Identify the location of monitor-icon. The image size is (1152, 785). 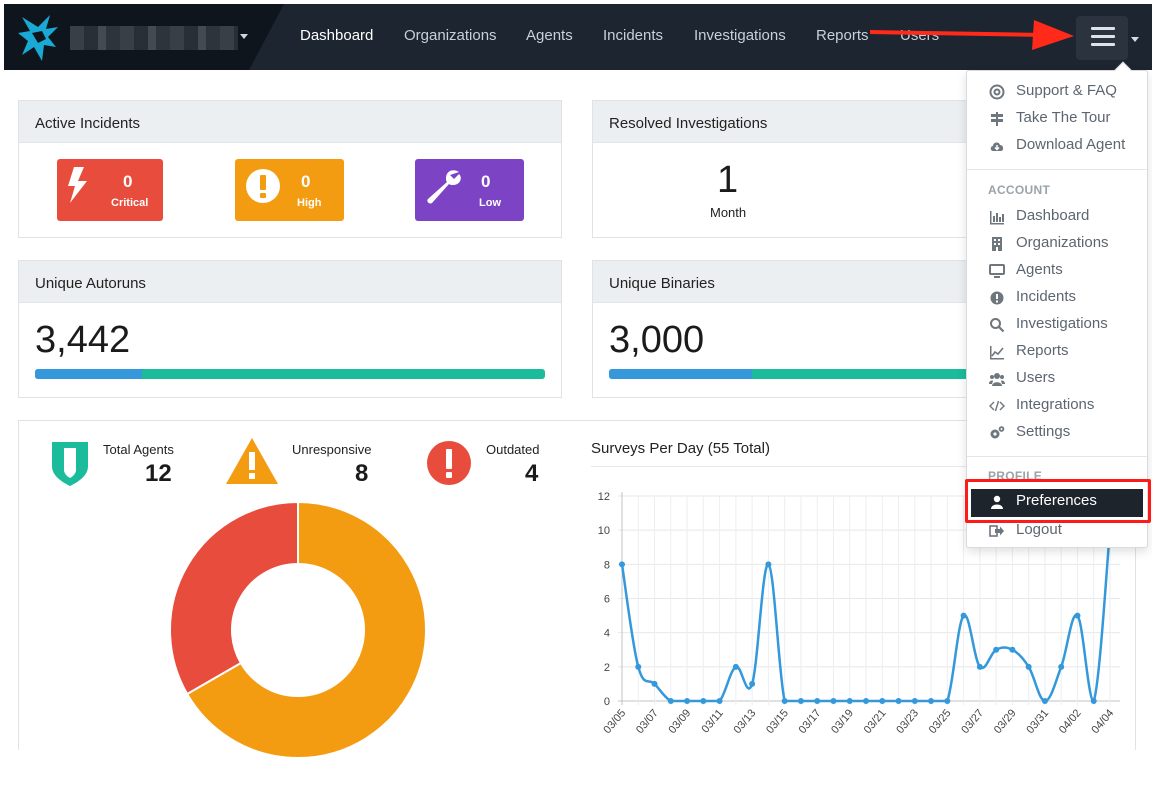
(997, 271).